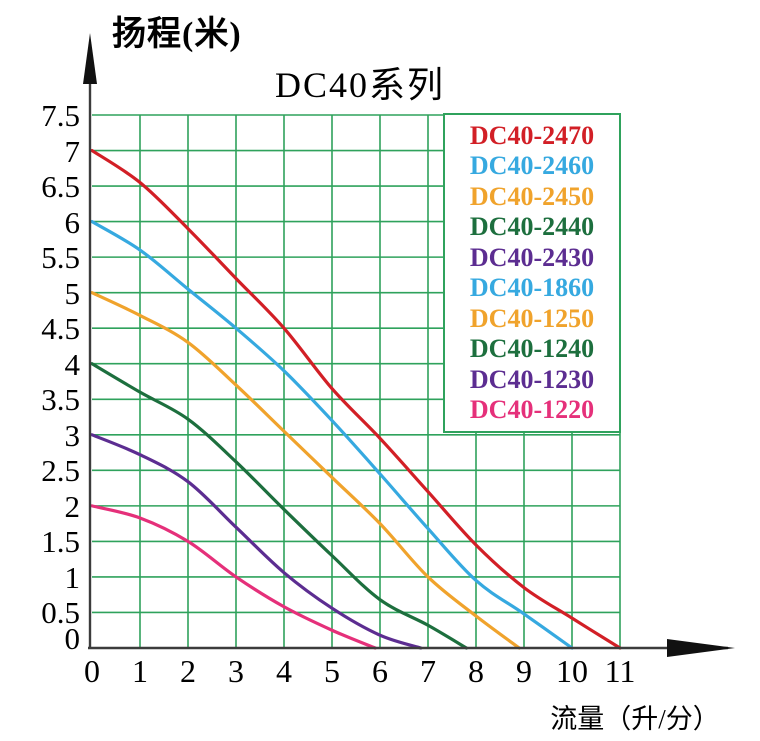 This screenshot has height=741, width=760. What do you see at coordinates (90, 58) in the screenshot?
I see `y-axis-arrow-icon` at bounding box center [90, 58].